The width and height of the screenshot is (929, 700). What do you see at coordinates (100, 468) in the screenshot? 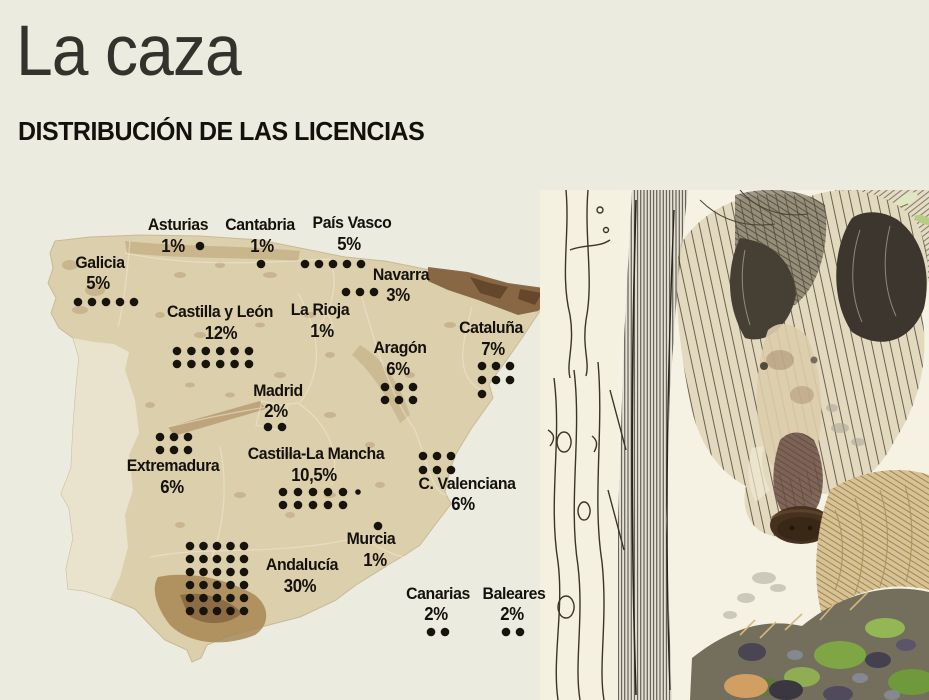
I see `portugal-area` at bounding box center [100, 468].